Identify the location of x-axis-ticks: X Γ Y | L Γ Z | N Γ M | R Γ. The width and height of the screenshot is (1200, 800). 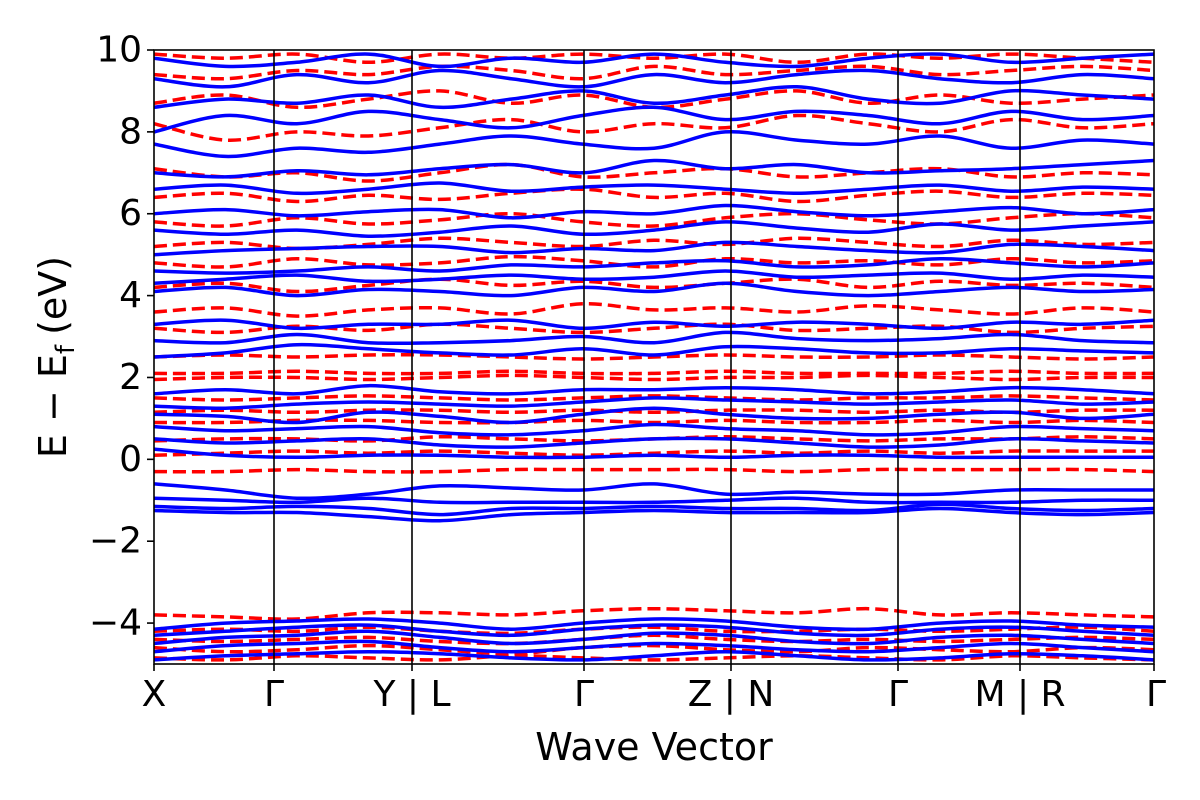
(654, 689).